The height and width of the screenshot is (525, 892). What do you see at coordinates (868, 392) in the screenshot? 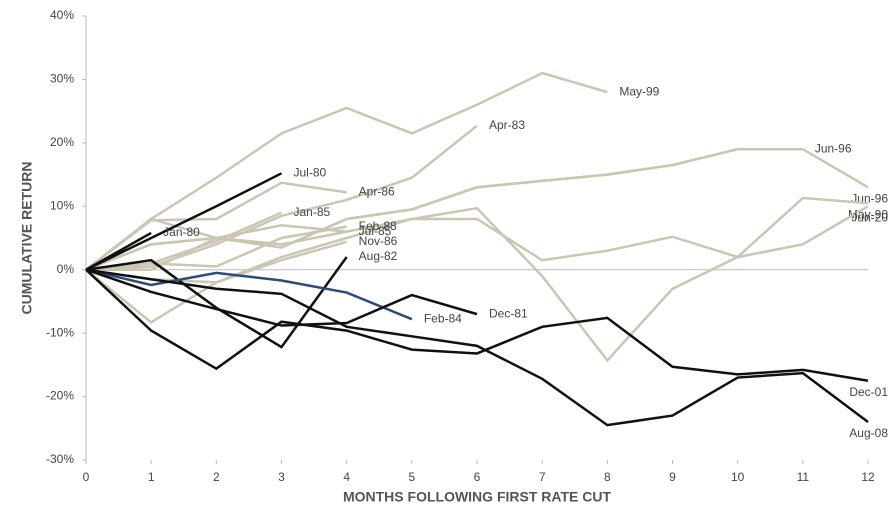
I see `series-label: Dec-01` at bounding box center [868, 392].